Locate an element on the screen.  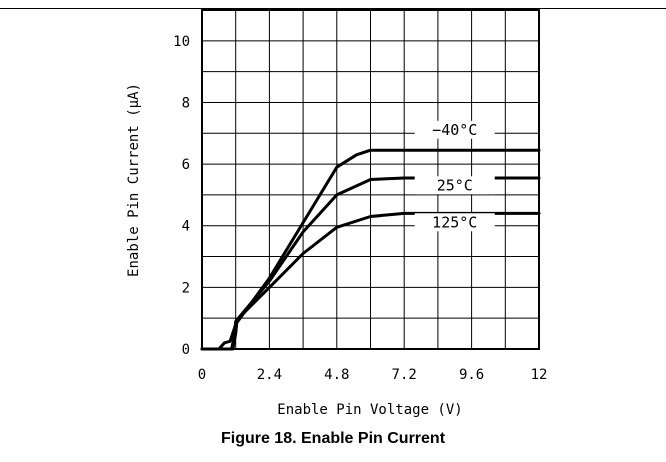
x-axis-label: Enable Pin Voltage (V) is located at coordinates (369, 410).